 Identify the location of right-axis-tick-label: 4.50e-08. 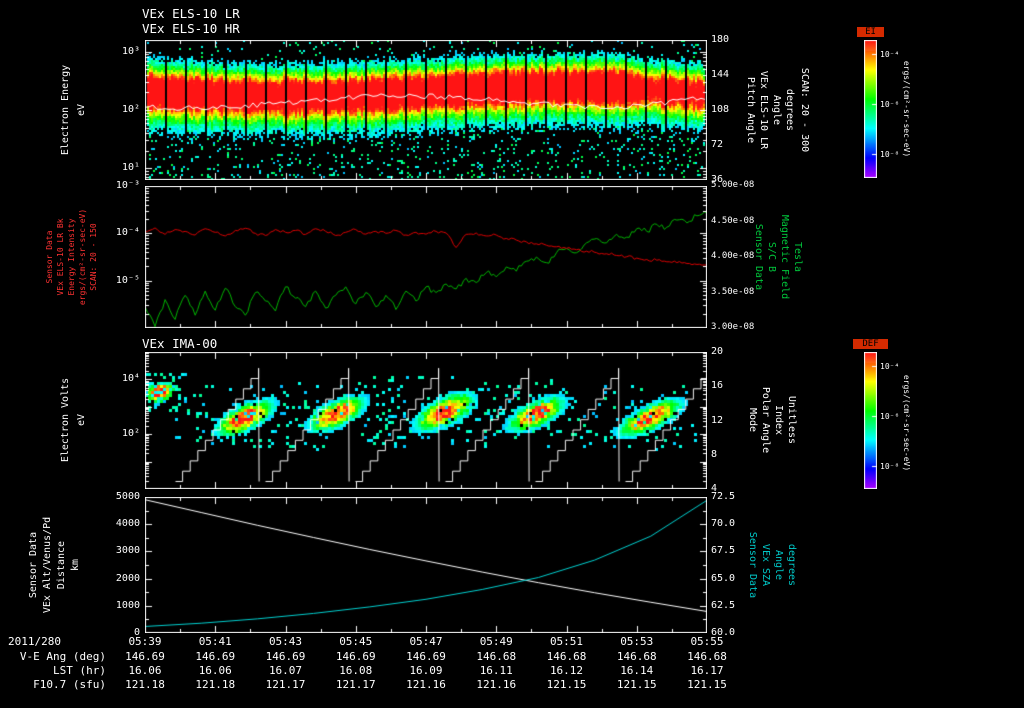
(733, 221).